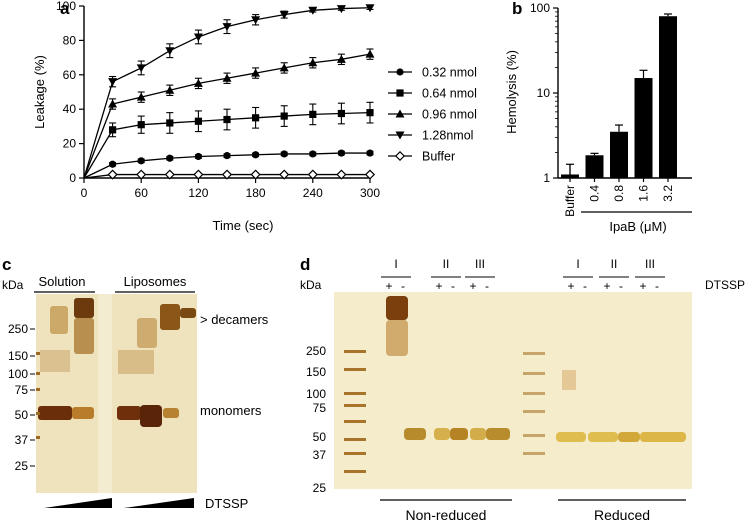  What do you see at coordinates (70, 75) in the screenshot?
I see `chart-a-y-tick-label: 60` at bounding box center [70, 75].